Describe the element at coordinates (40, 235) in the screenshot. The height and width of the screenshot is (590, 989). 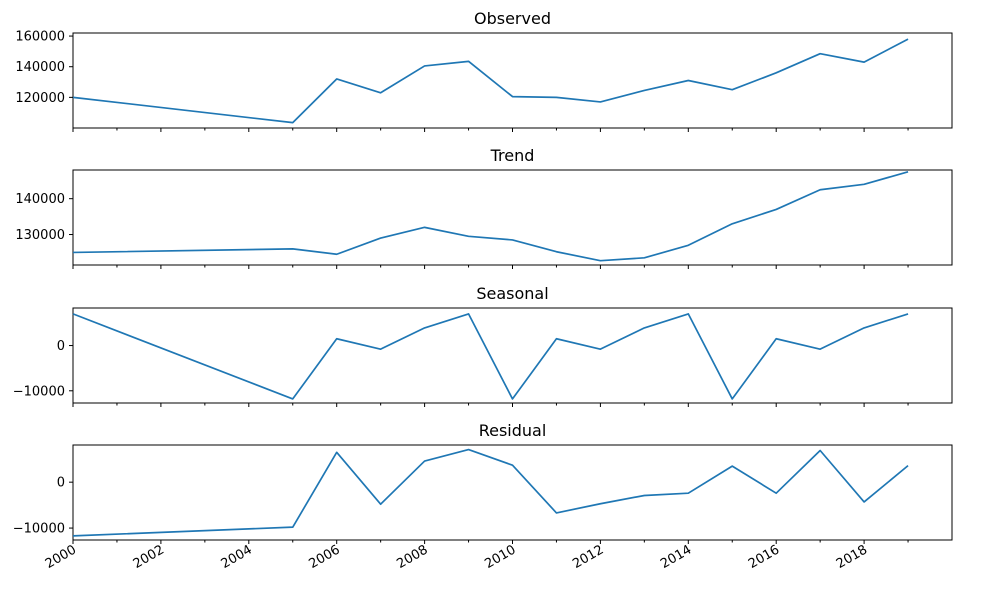
I see `trend-y-tick-label: 130000` at that location.